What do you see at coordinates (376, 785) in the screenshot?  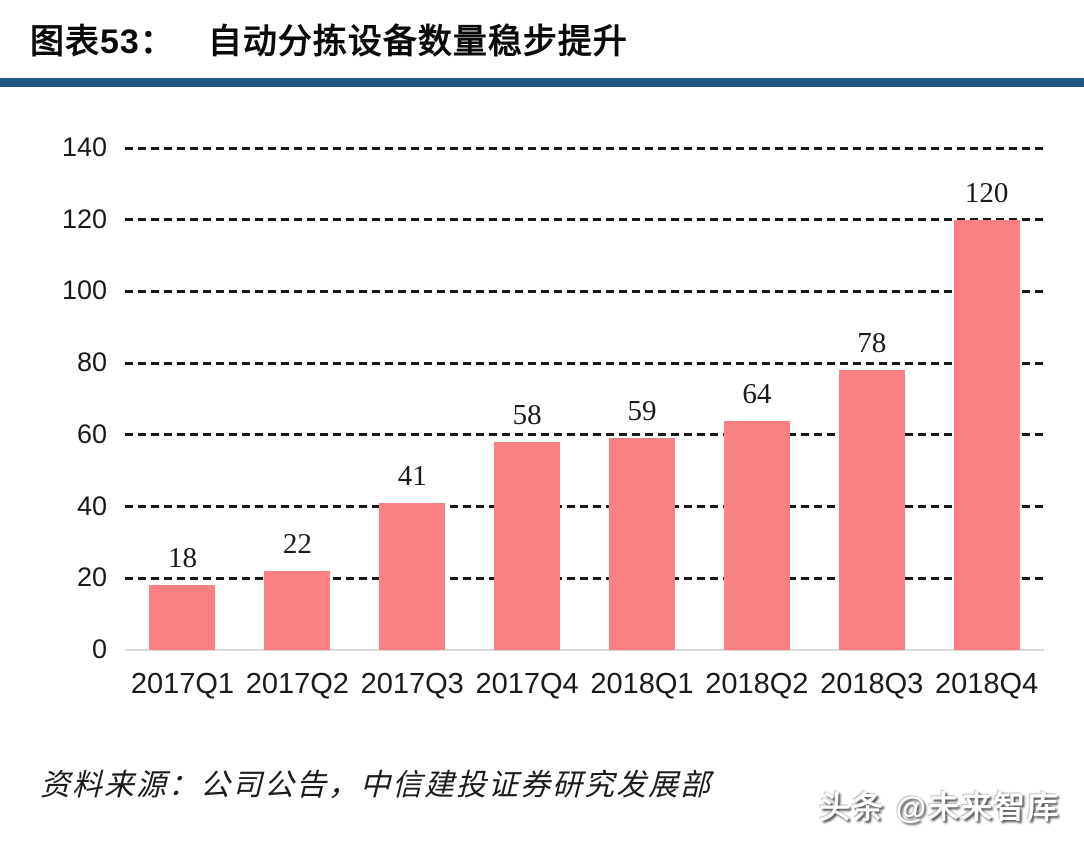 I see `source-note: 资料来源：公司公告，中信建投证券研究发展部` at bounding box center [376, 785].